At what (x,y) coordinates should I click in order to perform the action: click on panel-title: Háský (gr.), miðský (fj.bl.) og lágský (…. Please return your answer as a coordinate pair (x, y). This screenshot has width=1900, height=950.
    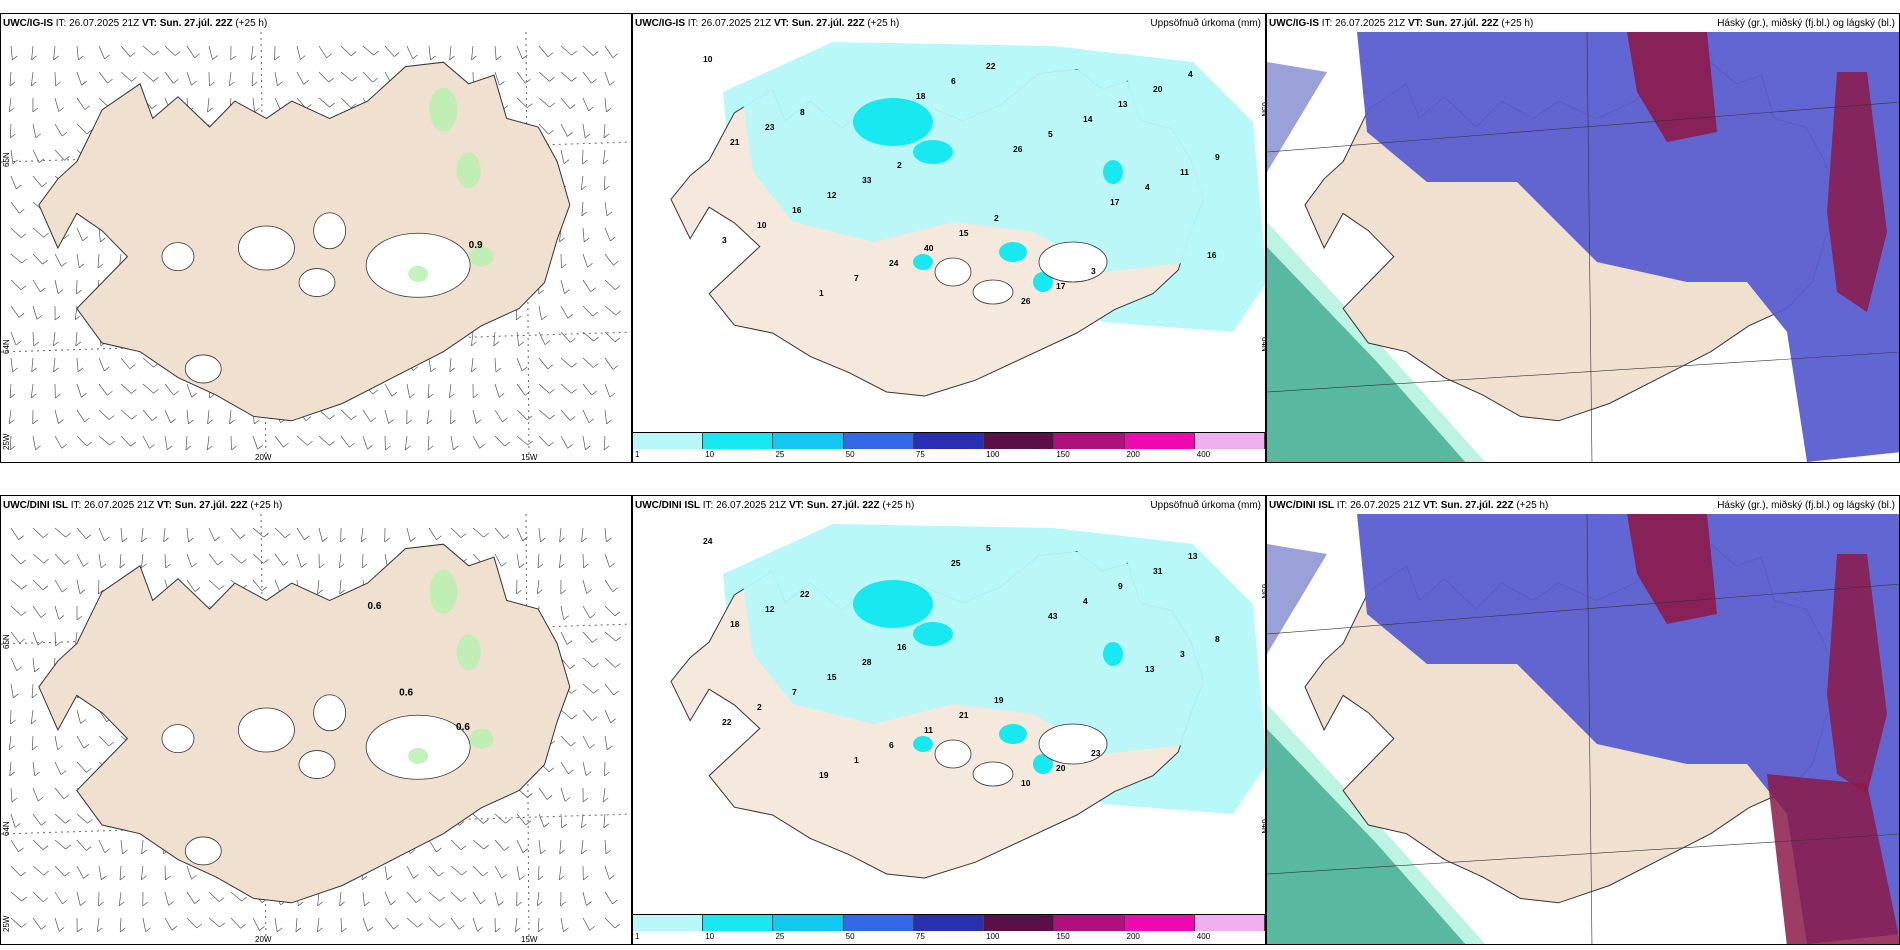
    Looking at the image, I should click on (1806, 505).